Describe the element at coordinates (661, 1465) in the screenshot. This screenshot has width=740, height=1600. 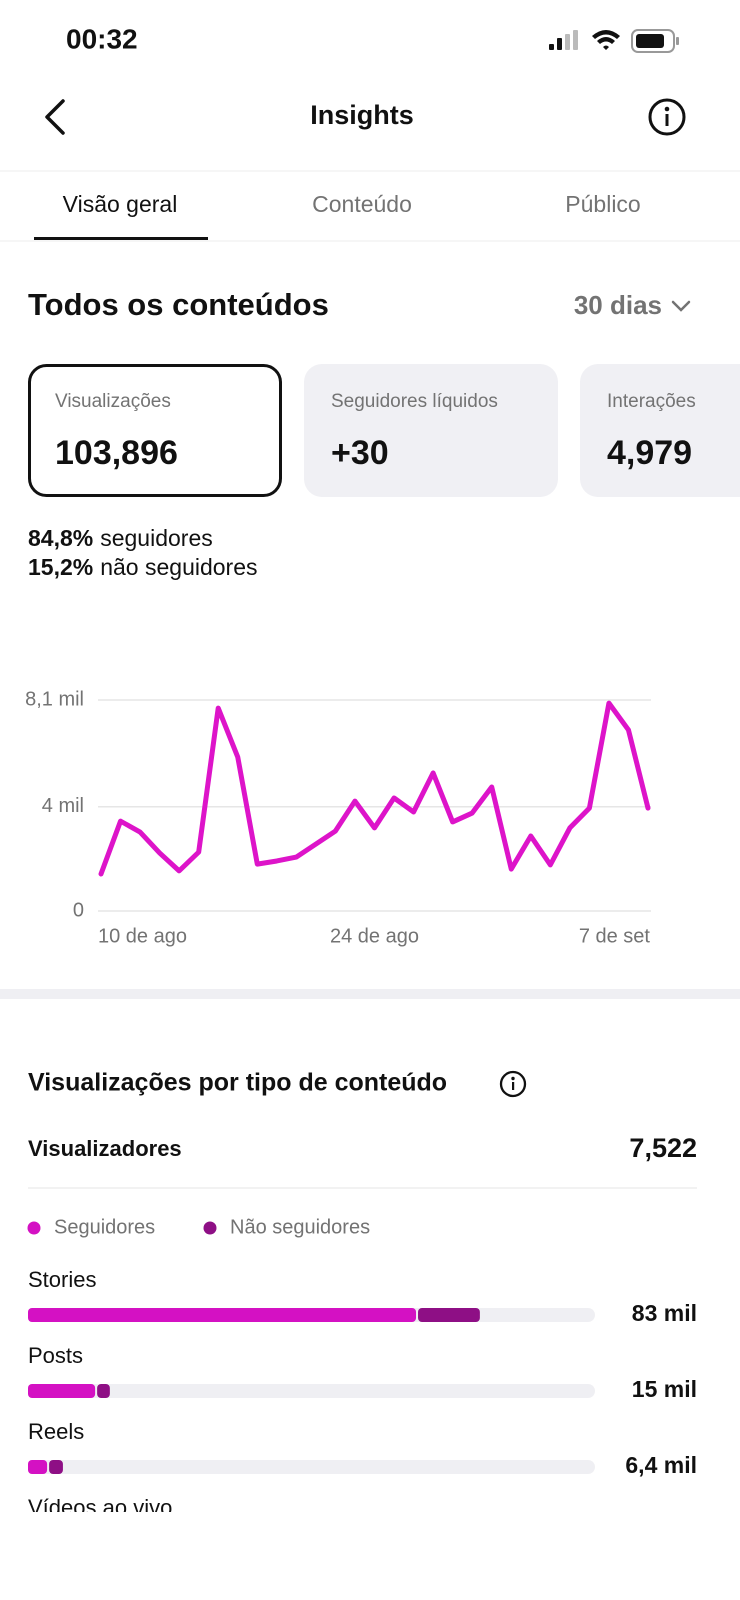
I see `bar-total: 6,4 mil` at that location.